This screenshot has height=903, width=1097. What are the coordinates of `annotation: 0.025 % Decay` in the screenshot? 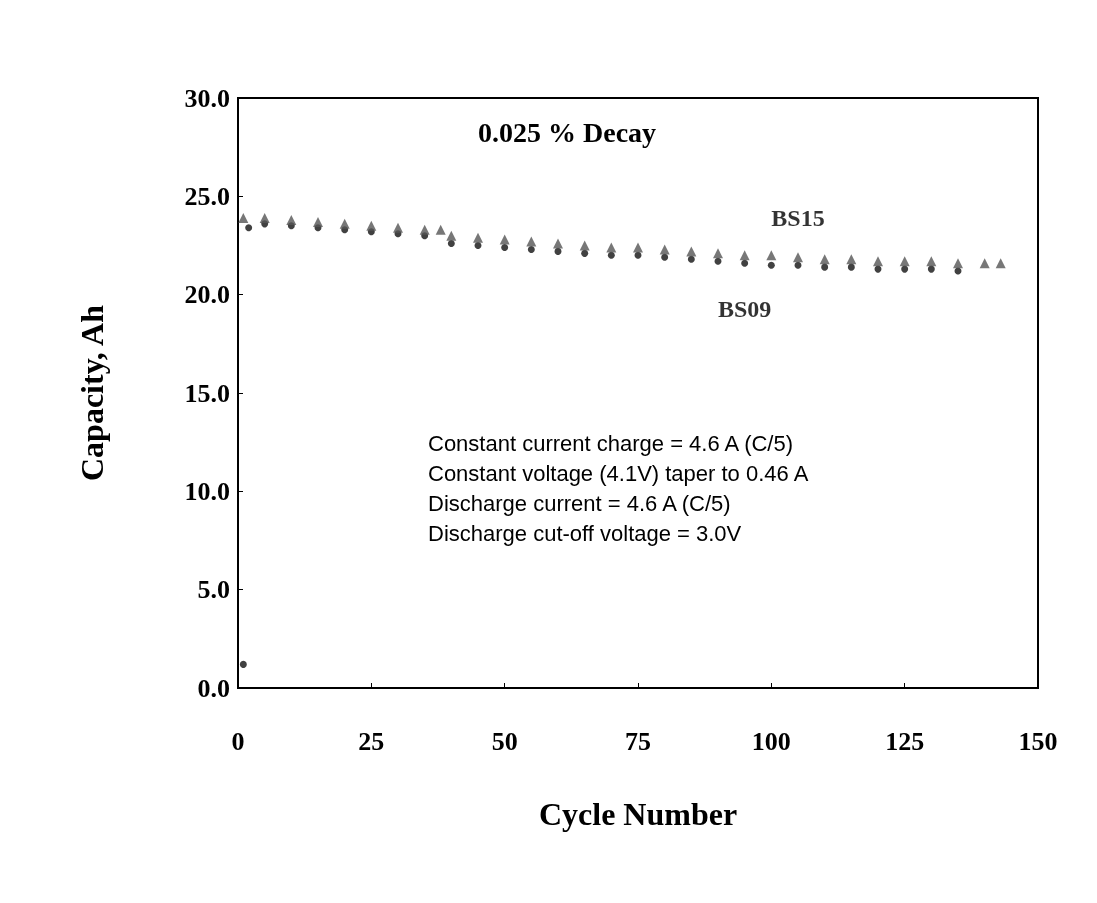 It's located at (567, 132).